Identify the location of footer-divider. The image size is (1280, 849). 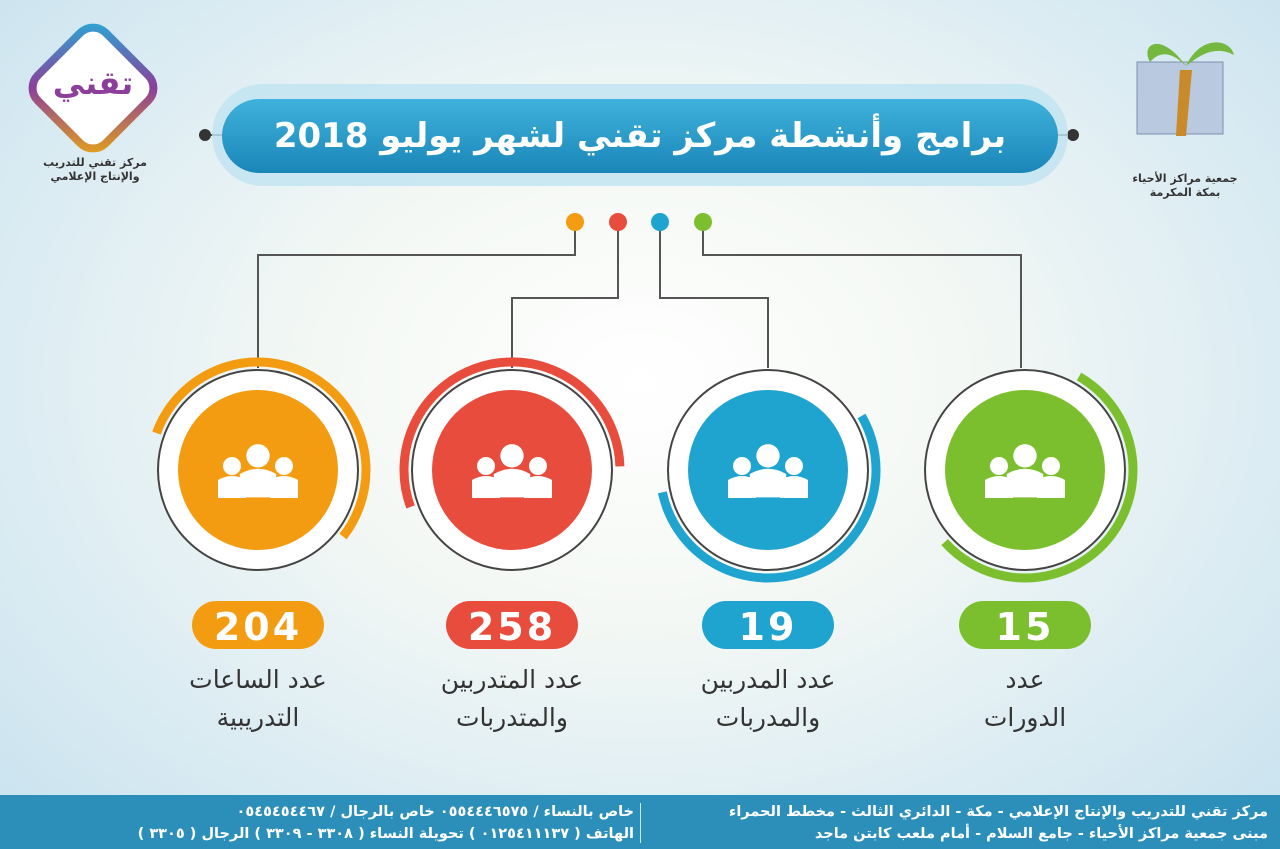
(640, 823).